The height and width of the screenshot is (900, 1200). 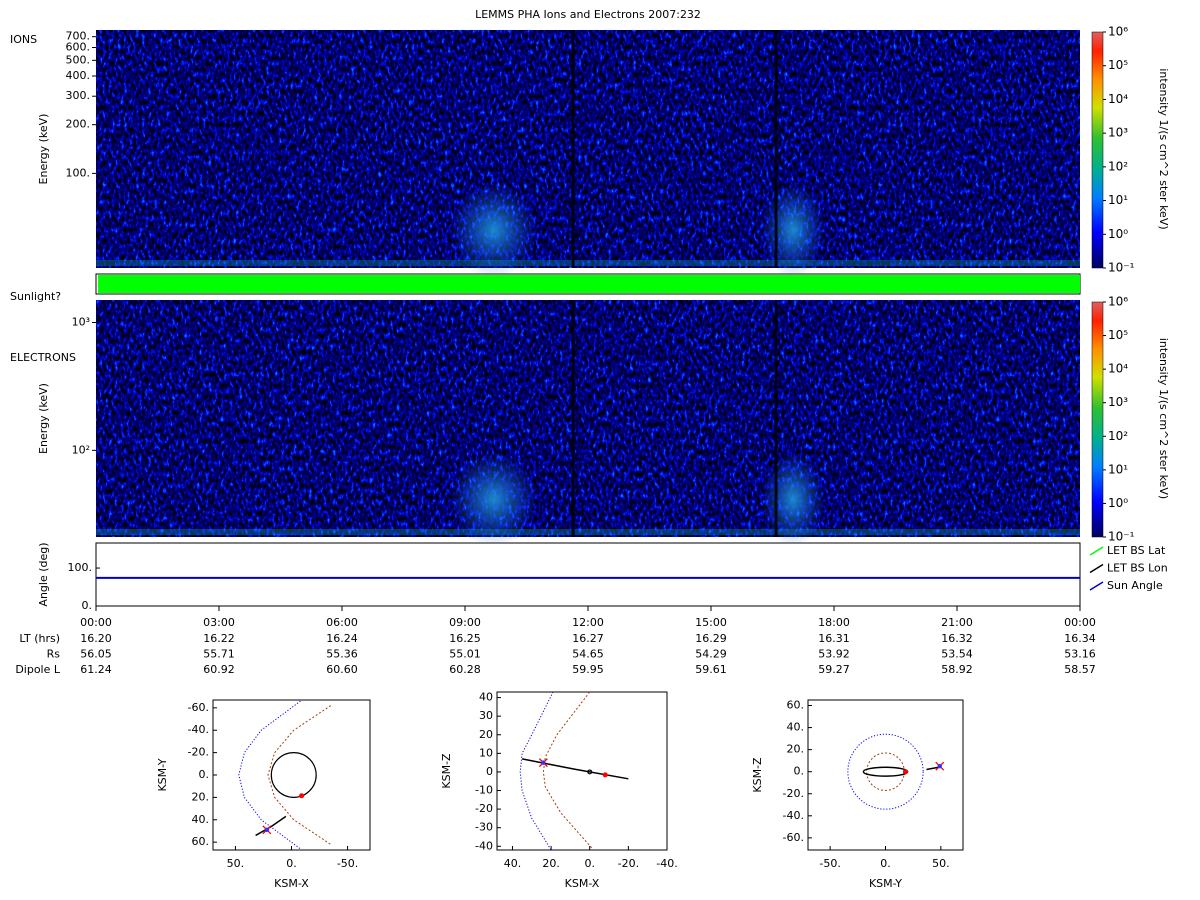 I want to click on orbit-circle, so click(x=885, y=771).